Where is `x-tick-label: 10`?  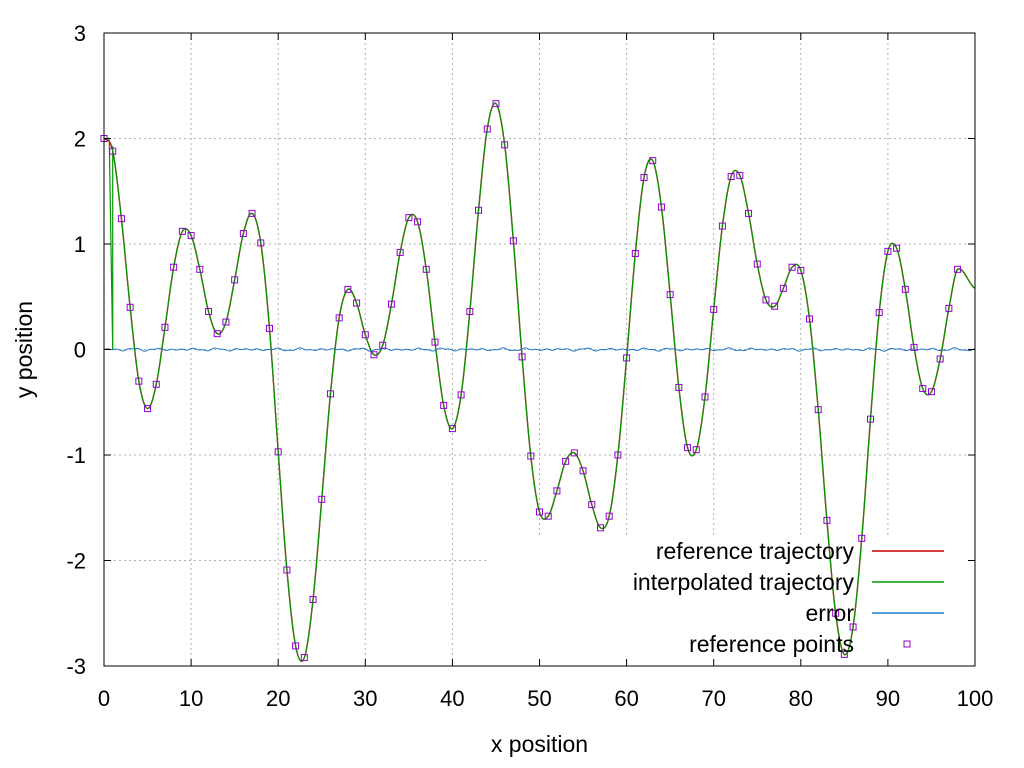 x-tick-label: 10 is located at coordinates (191, 698).